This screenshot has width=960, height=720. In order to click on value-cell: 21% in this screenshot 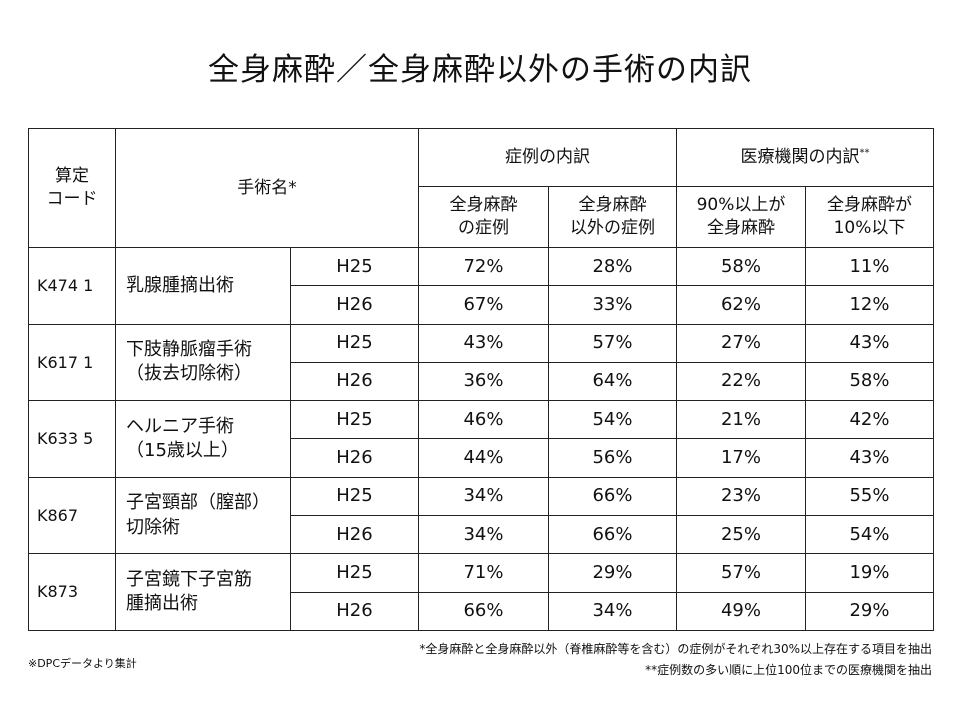, I will do `click(741, 420)`.